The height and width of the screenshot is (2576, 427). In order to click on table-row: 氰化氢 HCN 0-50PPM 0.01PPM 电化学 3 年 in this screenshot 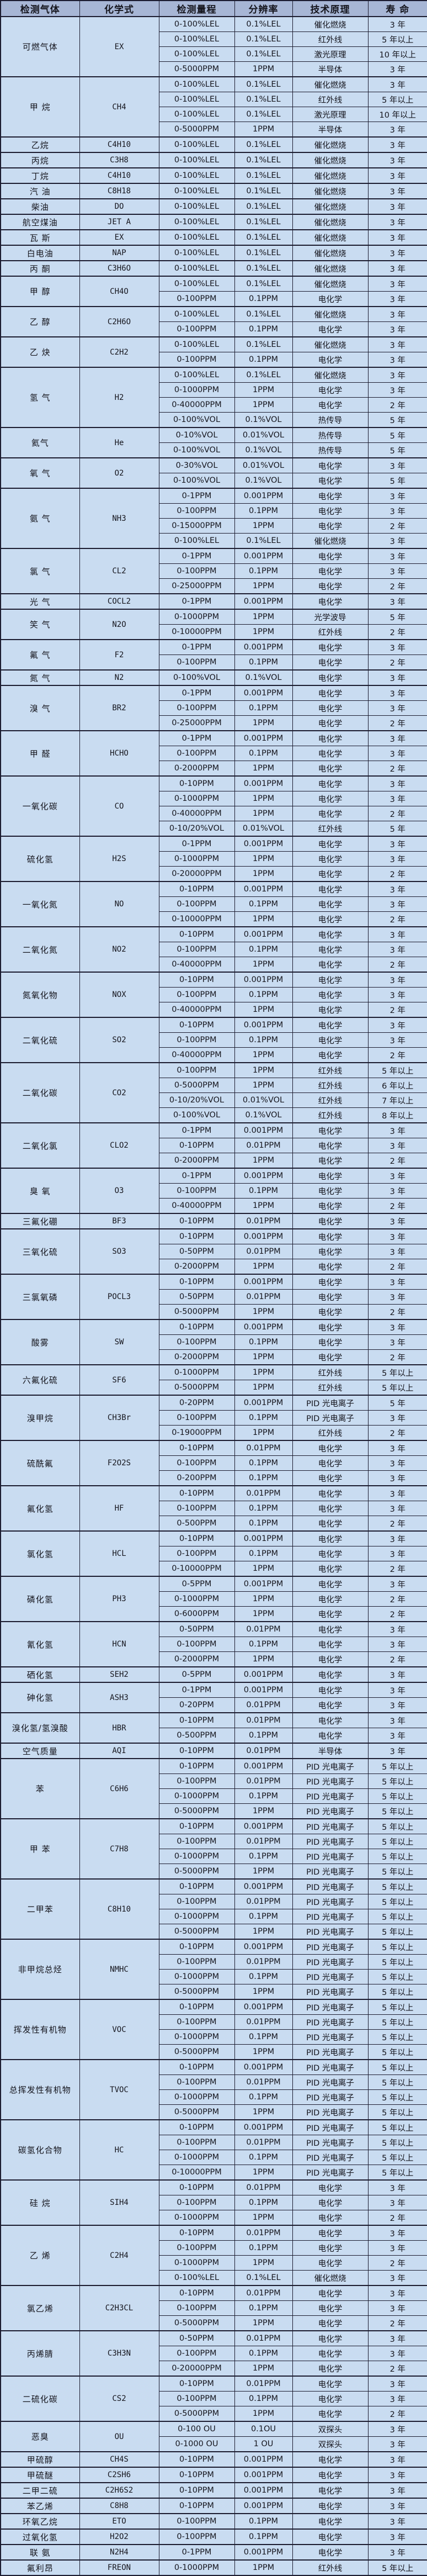, I will do `click(213, 1644)`.